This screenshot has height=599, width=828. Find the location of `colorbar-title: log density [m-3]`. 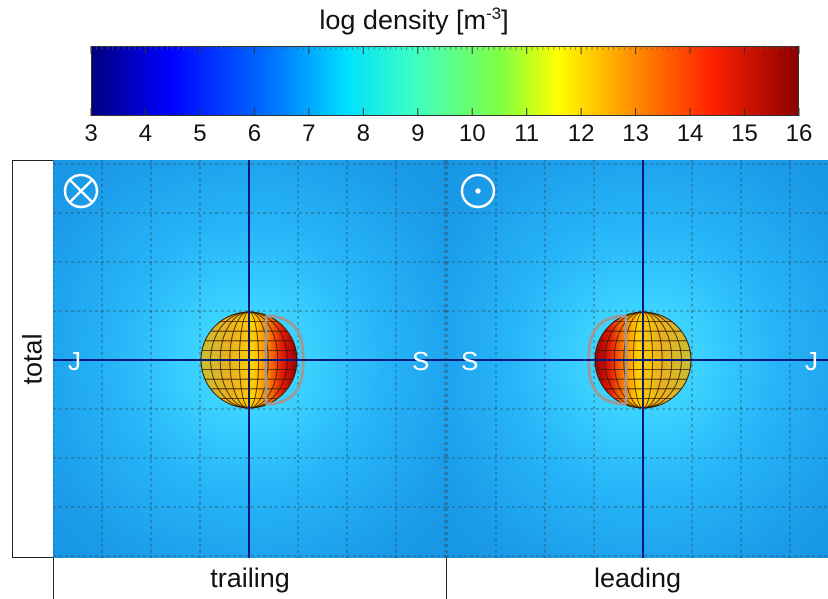

colorbar-title: log density [m-3] is located at coordinates (414, 20).